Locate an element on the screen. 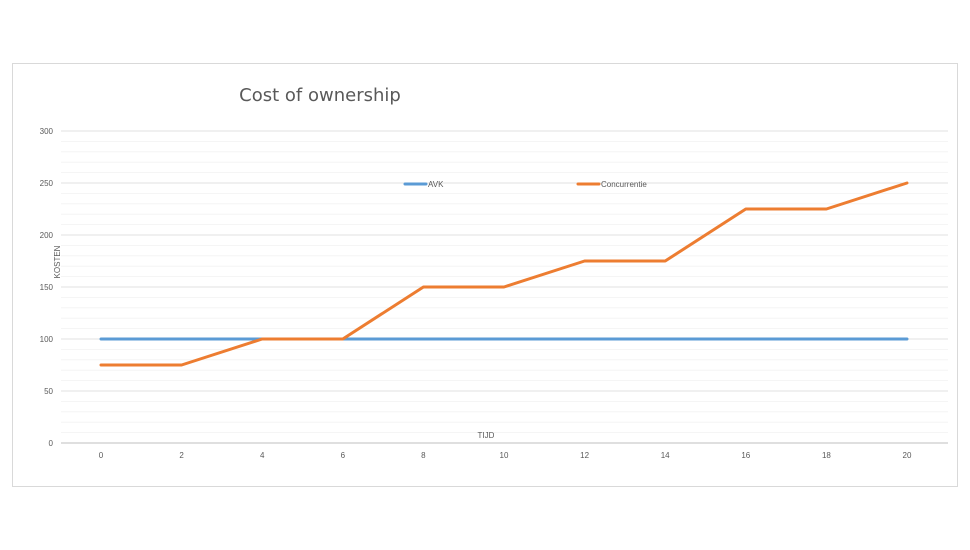 This screenshot has height=550, width=970. legend-label: AVK is located at coordinates (436, 184).